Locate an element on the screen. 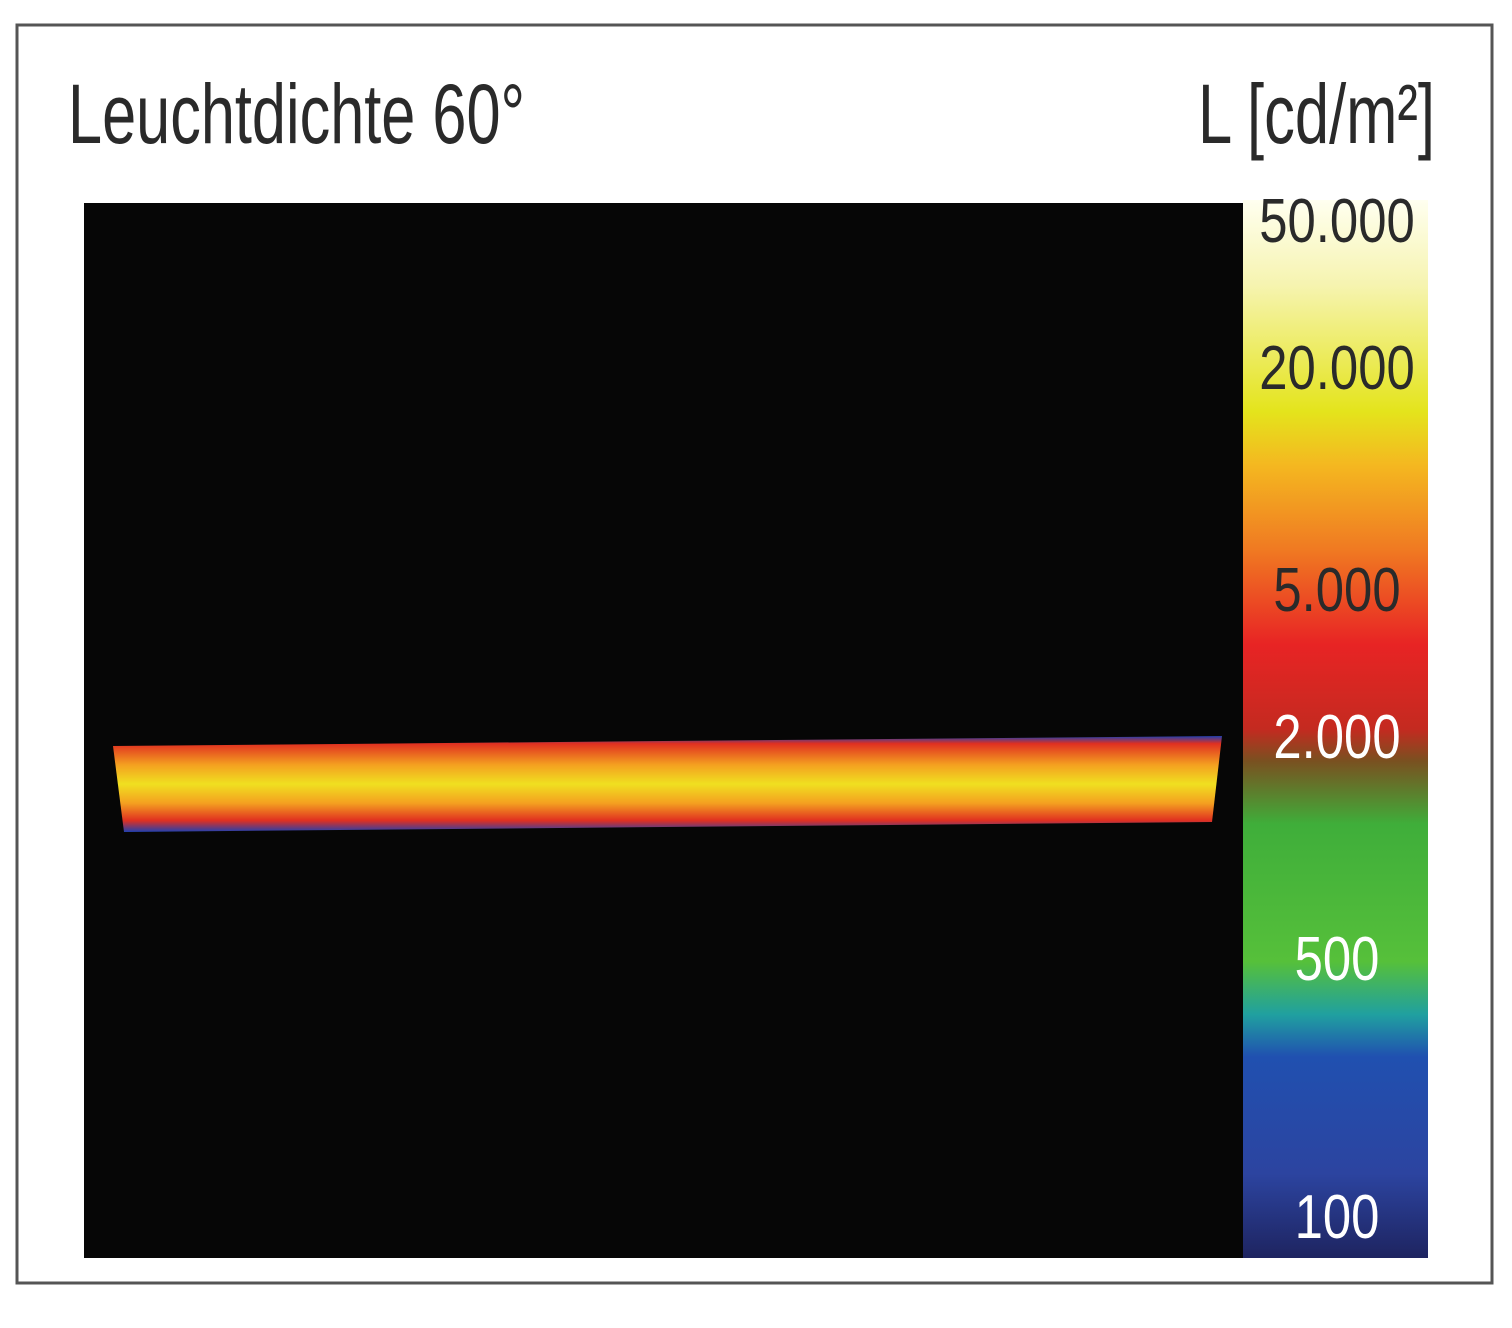 Image resolution: width=1512 pixels, height=1328 pixels. colorbar is located at coordinates (1335, 729).